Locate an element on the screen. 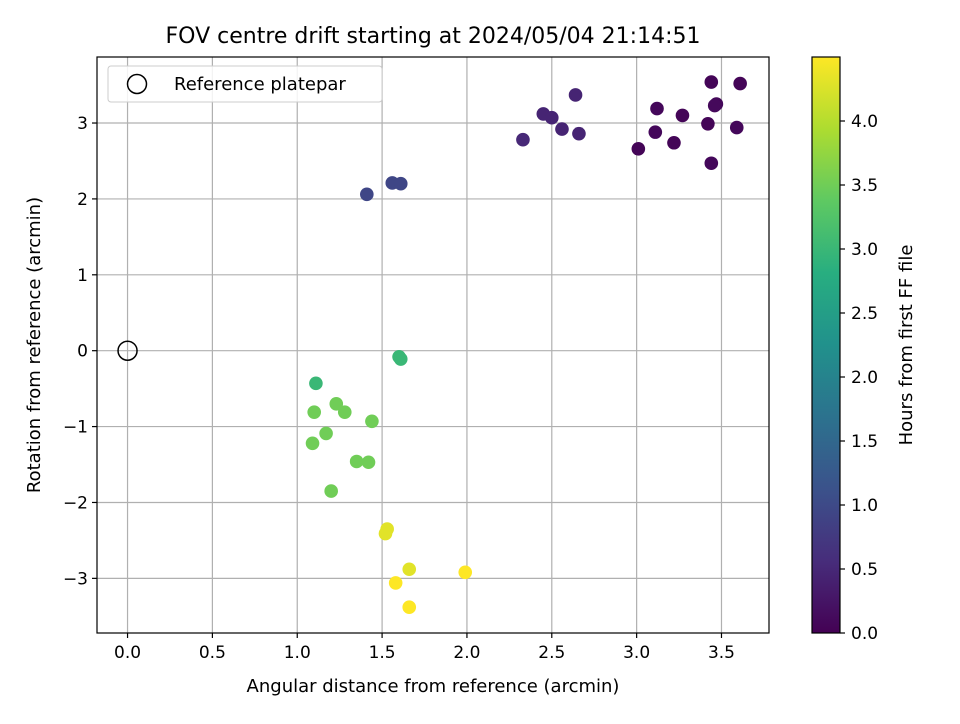 The width and height of the screenshot is (960, 724). colorbar-gradient is located at coordinates (826, 345).